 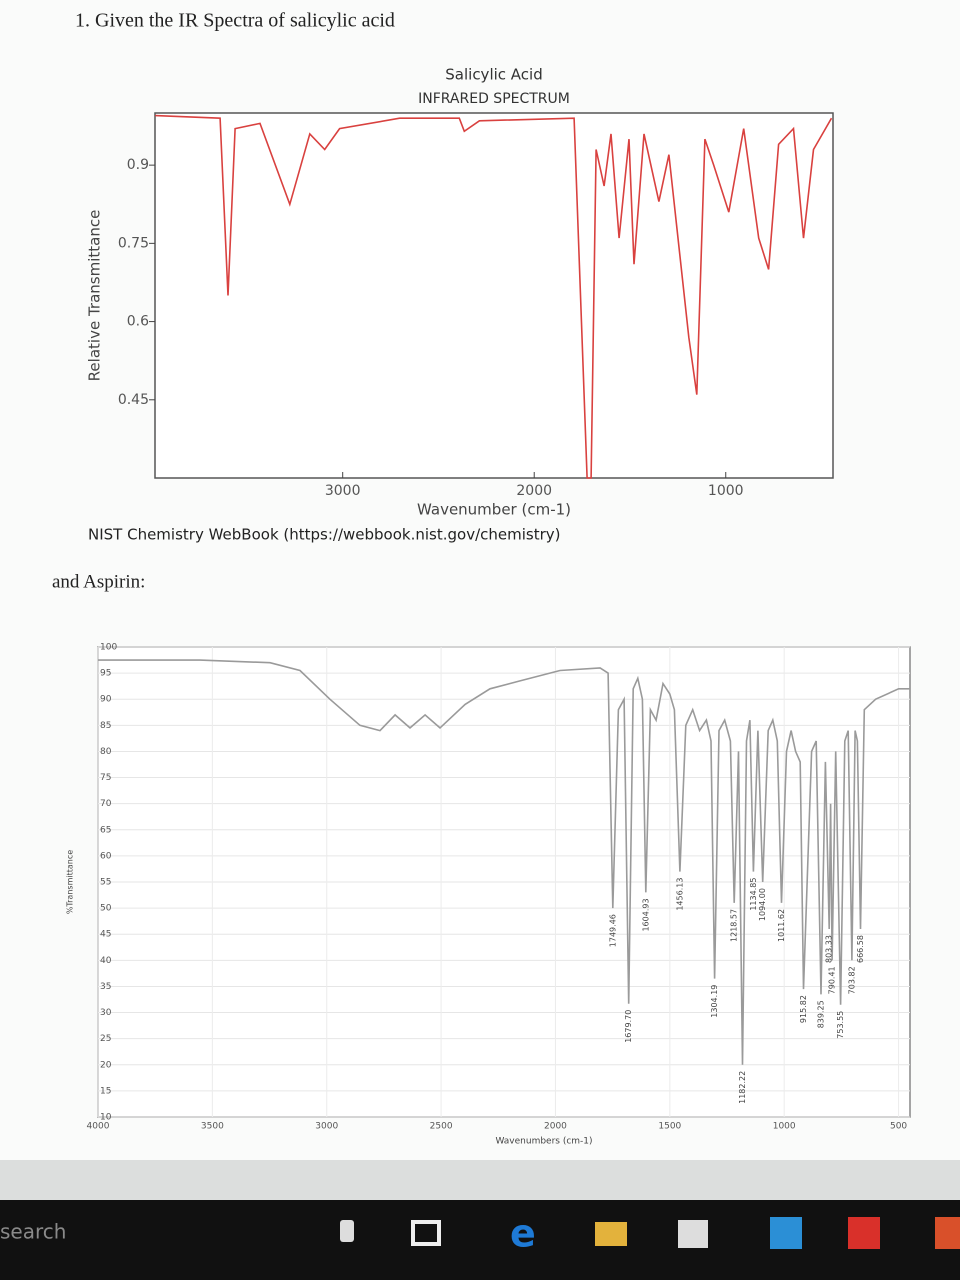 What do you see at coordinates (106, 1118) in the screenshot?
I see `y-tick-label: 10` at bounding box center [106, 1118].